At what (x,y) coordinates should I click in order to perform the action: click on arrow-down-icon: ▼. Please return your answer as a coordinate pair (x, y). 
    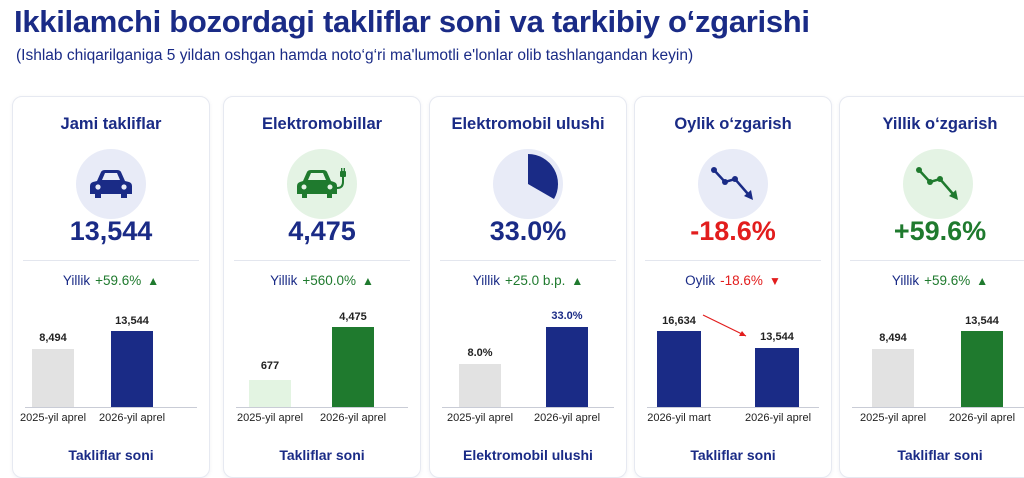
    Looking at the image, I should click on (774, 281).